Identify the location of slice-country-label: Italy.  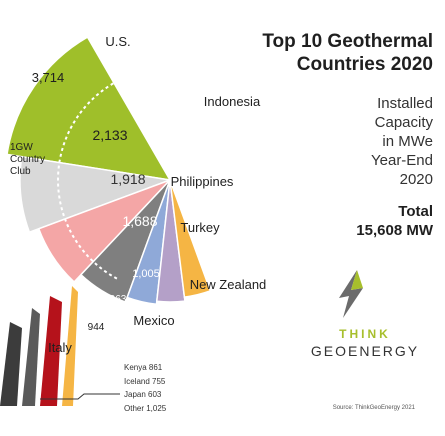
(60, 347).